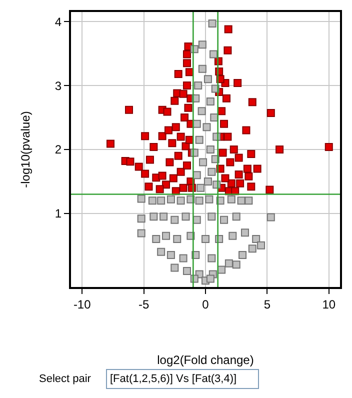 The width and height of the screenshot is (352, 398). I want to click on y-tick-label: 4, so click(58, 21).